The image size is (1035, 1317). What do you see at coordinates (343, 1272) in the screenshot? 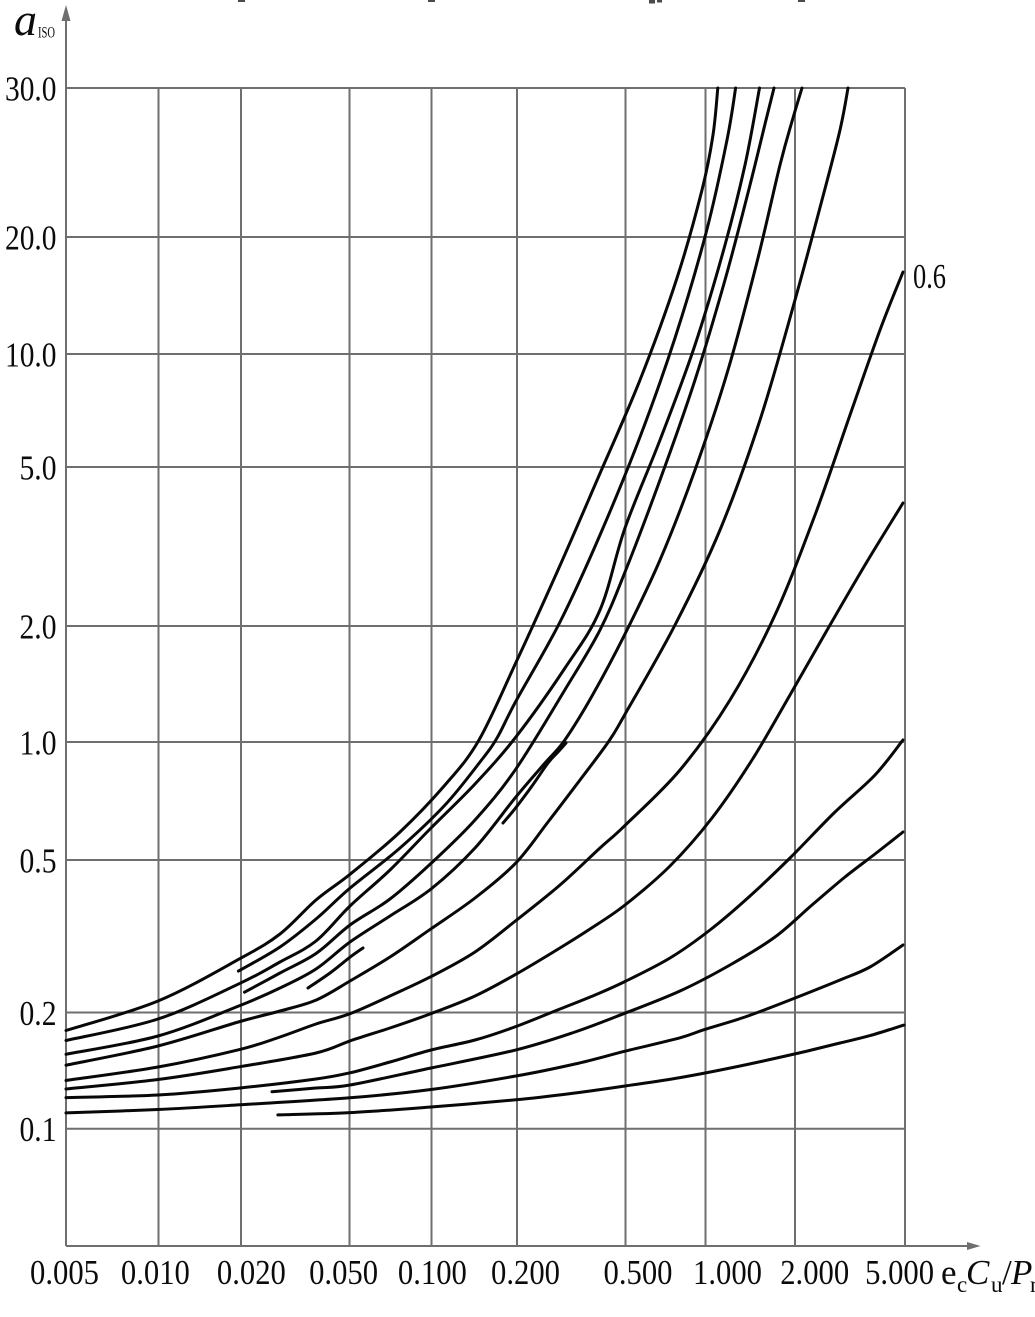
I see `svg-text: 0.050` at bounding box center [343, 1272].